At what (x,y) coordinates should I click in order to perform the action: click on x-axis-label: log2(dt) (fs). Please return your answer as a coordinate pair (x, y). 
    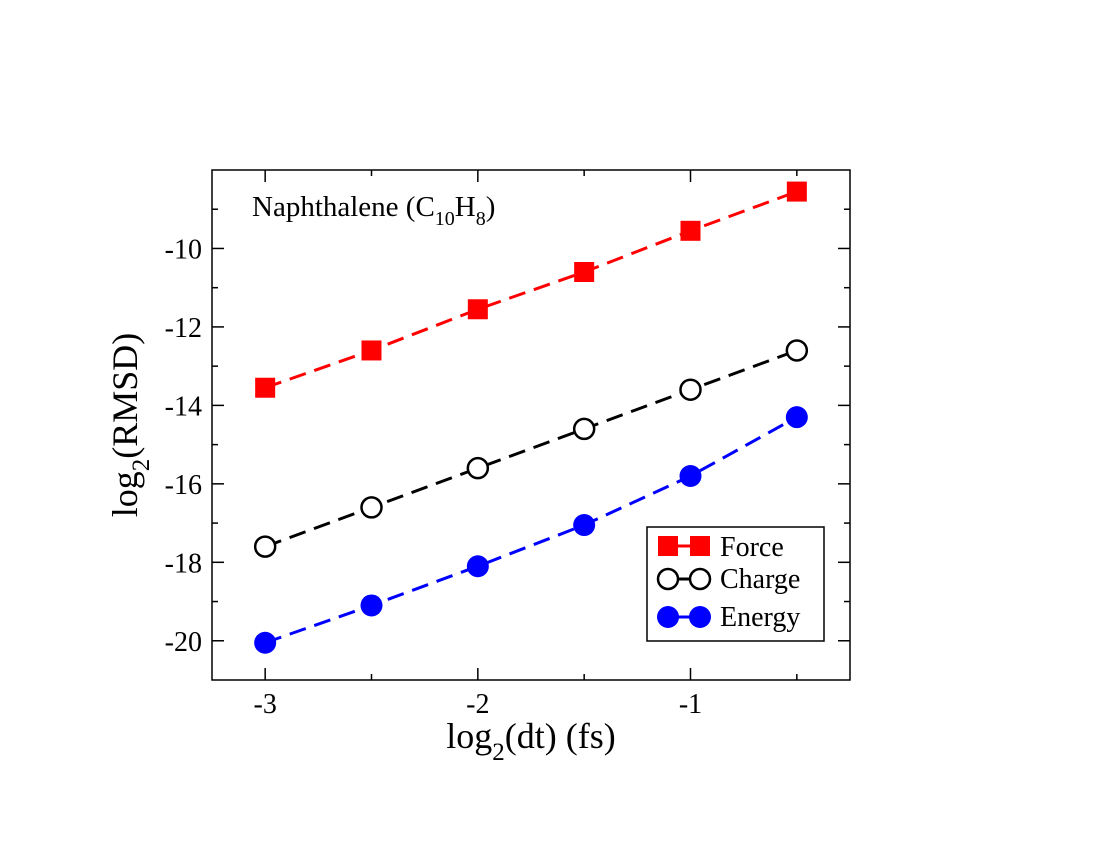
    Looking at the image, I should click on (530, 741).